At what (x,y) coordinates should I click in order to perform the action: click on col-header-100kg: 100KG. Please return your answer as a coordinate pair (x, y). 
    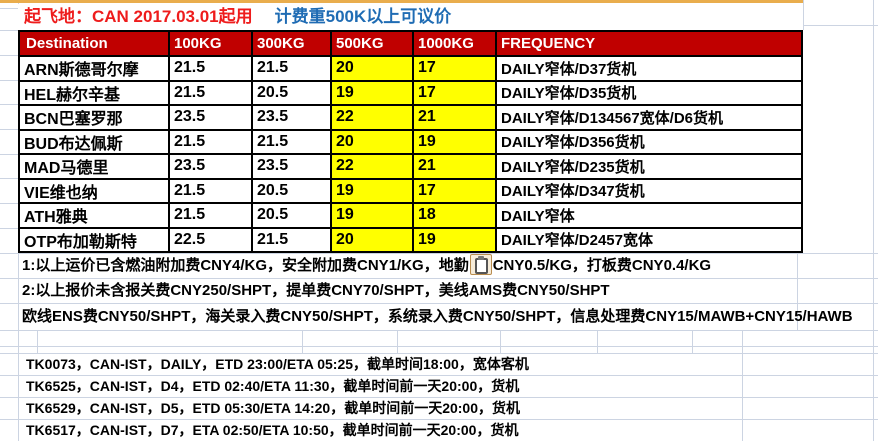
    Looking at the image, I should click on (211, 44).